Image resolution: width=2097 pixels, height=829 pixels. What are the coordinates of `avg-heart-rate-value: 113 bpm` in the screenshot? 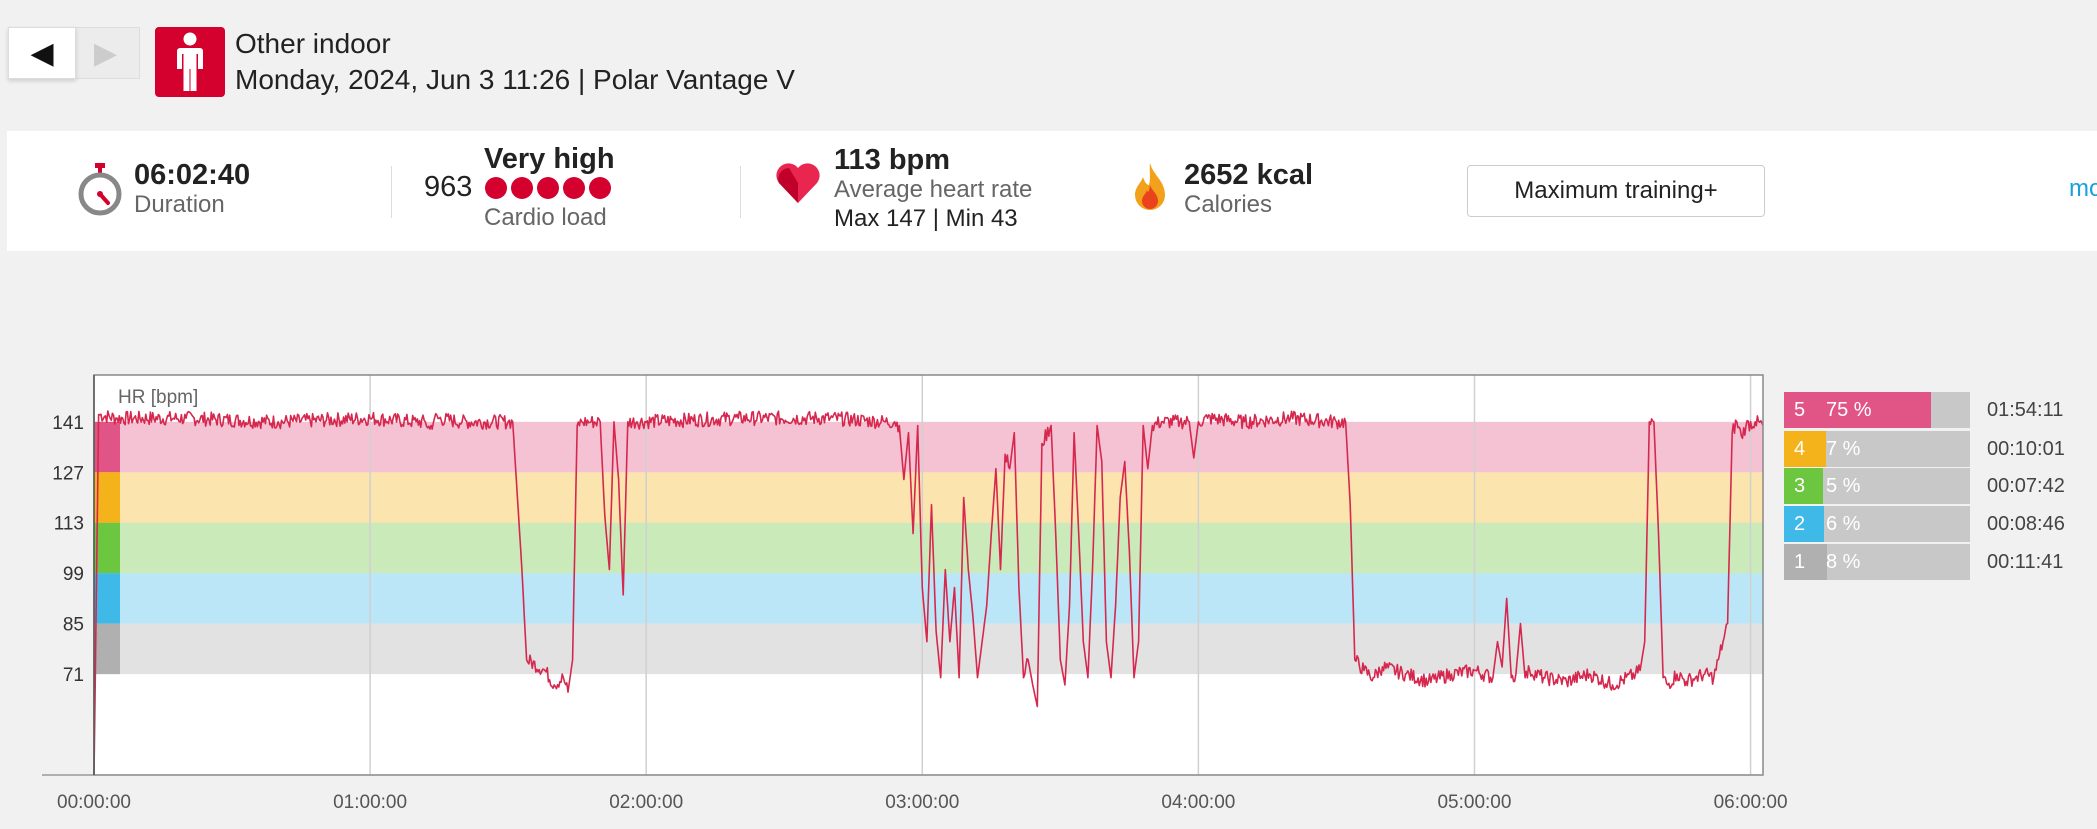 It's located at (892, 160).